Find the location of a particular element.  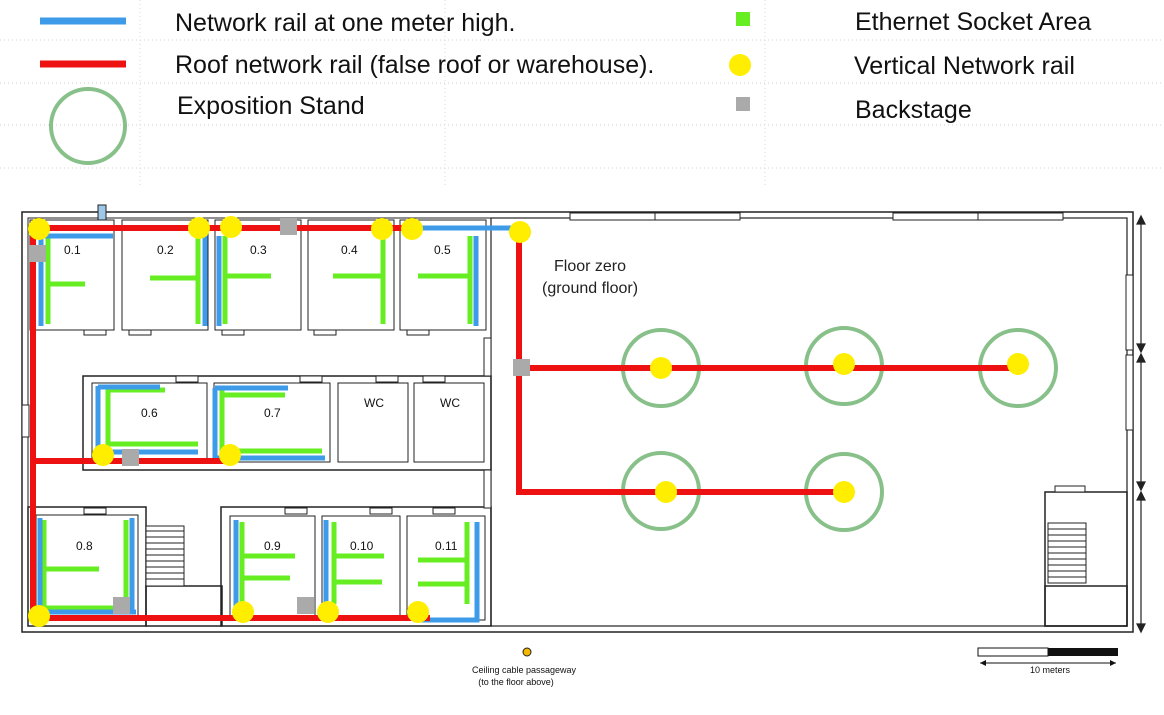

room-label: 0.6 is located at coordinates (149, 413).